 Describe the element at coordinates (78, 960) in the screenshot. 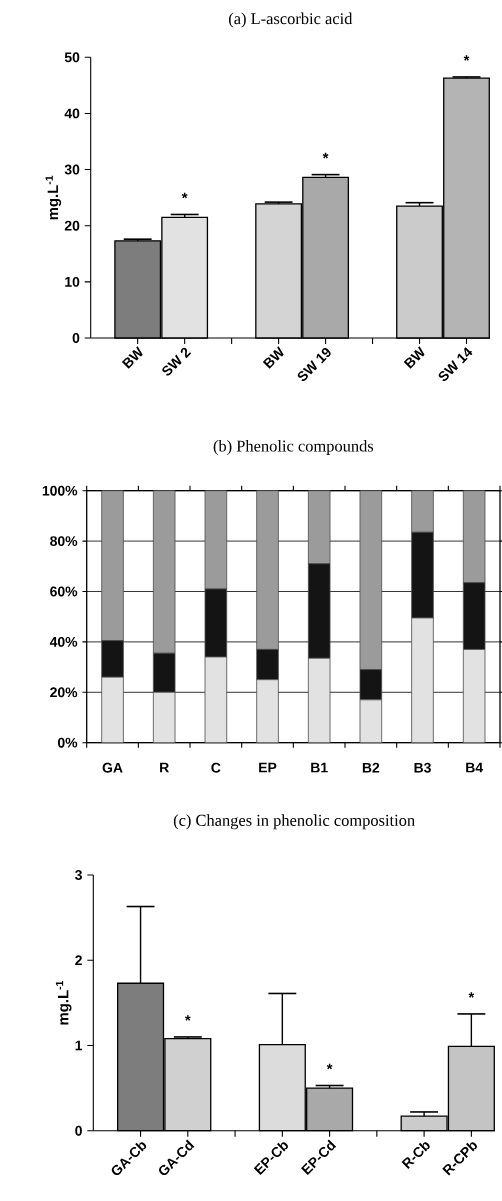

I see `y-tick-label: 2` at that location.